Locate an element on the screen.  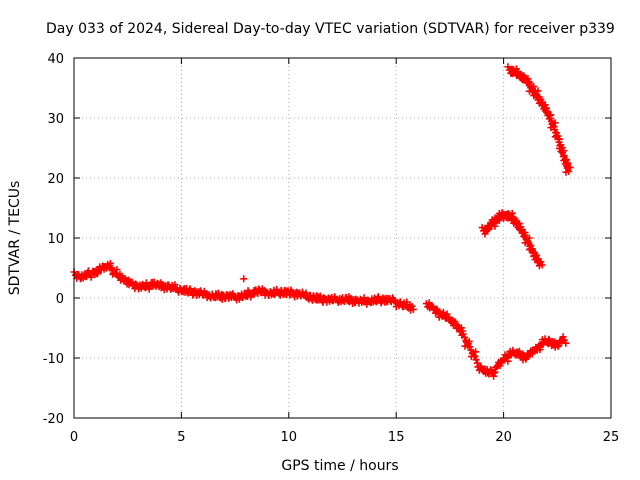
x-tick-label: 10 is located at coordinates (289, 437).